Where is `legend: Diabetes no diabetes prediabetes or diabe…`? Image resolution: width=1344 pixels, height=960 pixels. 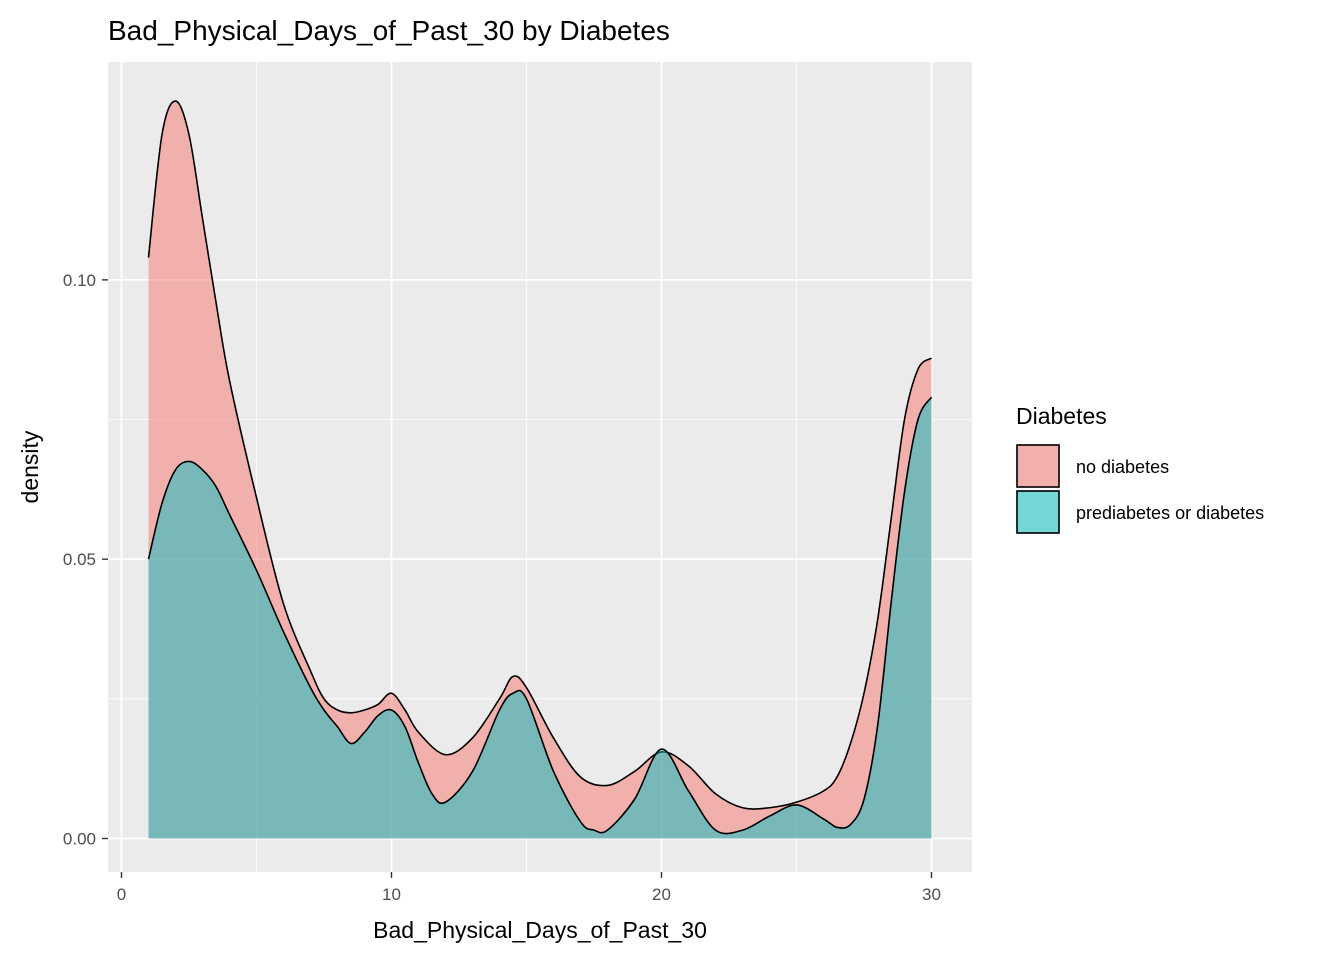 legend: Diabetes no diabetes prediabetes or diabe… is located at coordinates (1140, 468).